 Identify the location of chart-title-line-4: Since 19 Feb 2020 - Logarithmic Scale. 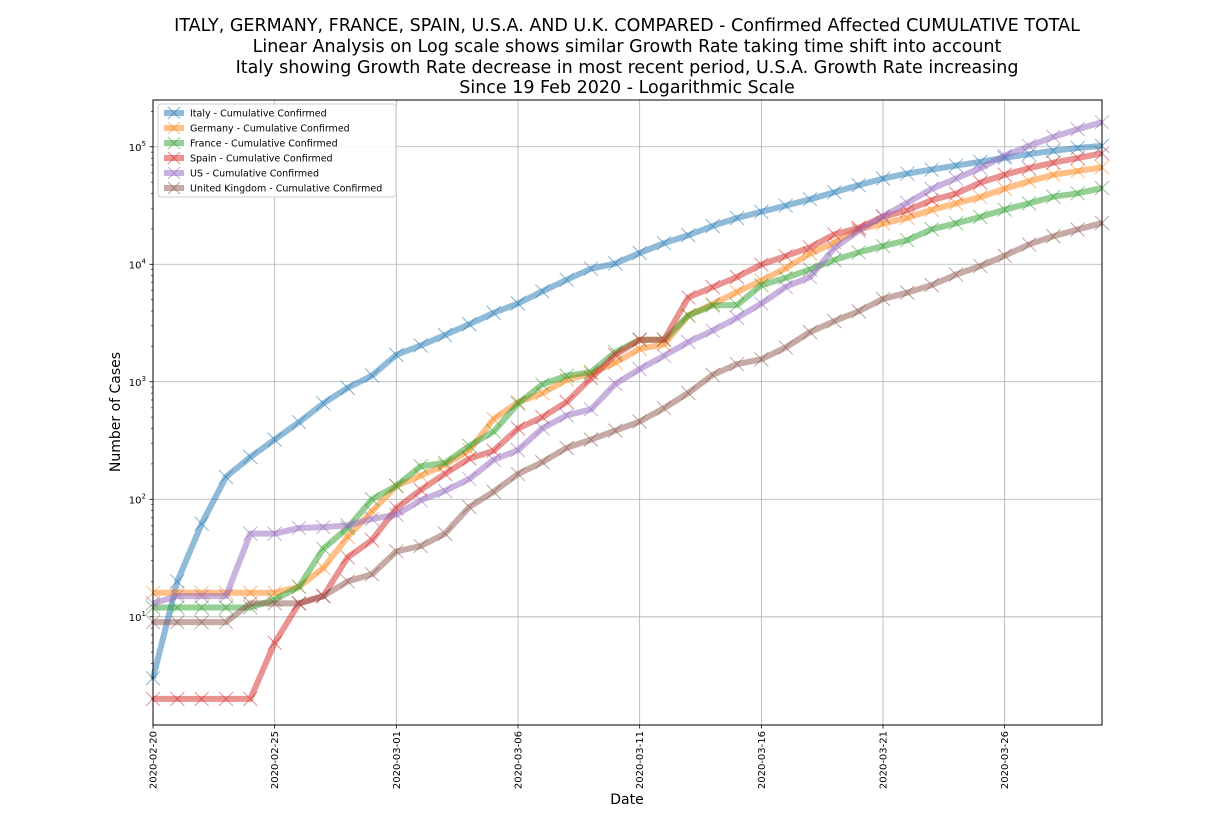
(627, 88).